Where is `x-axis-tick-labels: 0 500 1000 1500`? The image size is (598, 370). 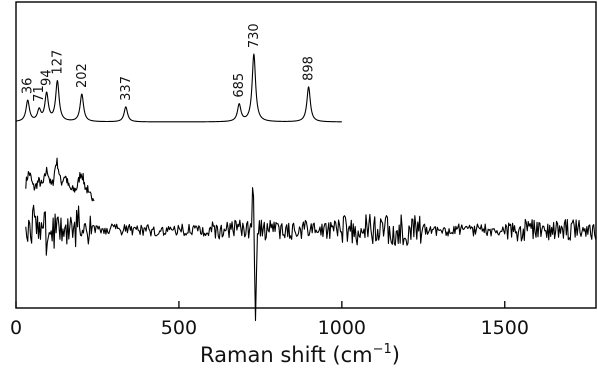
x-axis-tick-labels: 0 500 1000 1500 is located at coordinates (269, 328).